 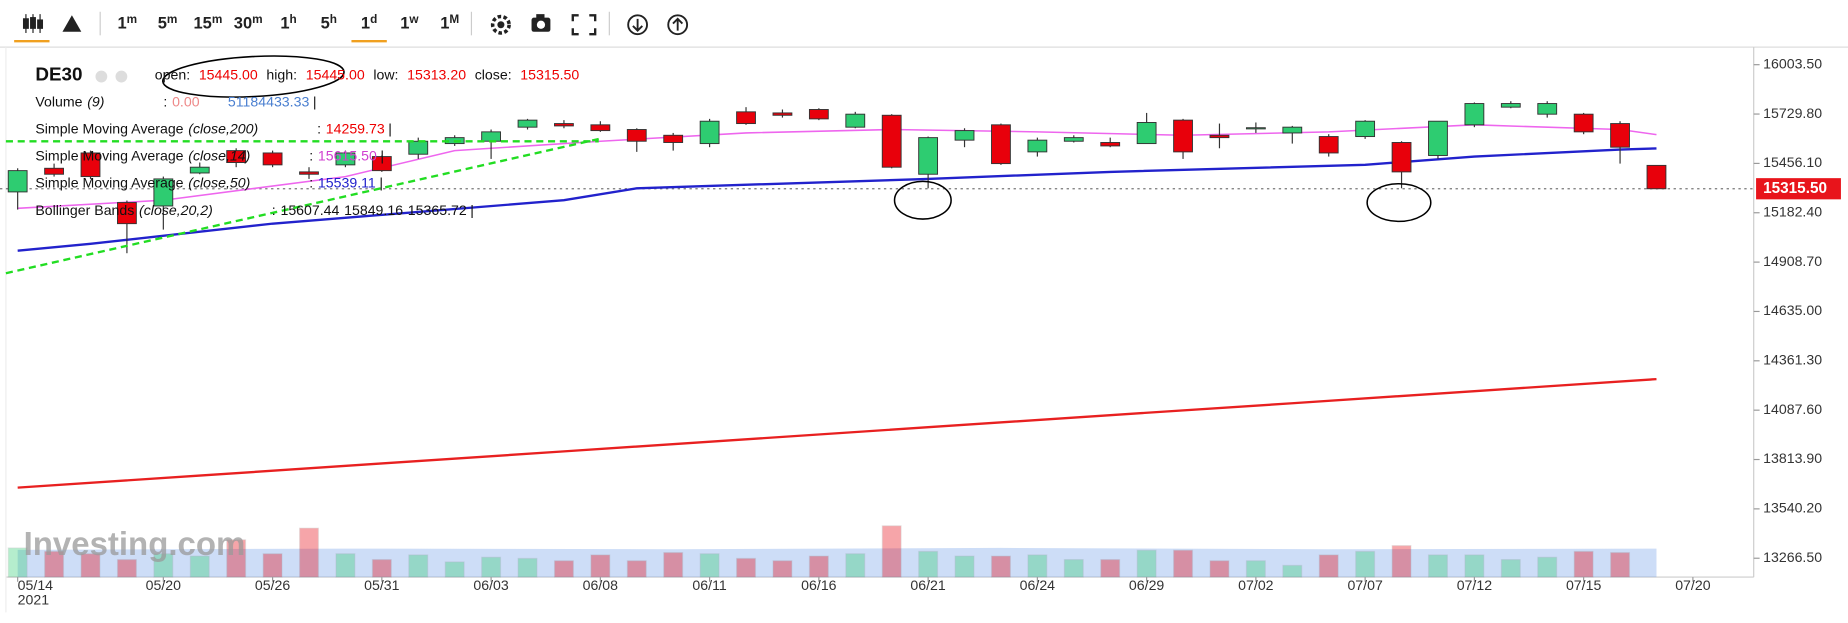 I want to click on area-icon, so click(x=72, y=23).